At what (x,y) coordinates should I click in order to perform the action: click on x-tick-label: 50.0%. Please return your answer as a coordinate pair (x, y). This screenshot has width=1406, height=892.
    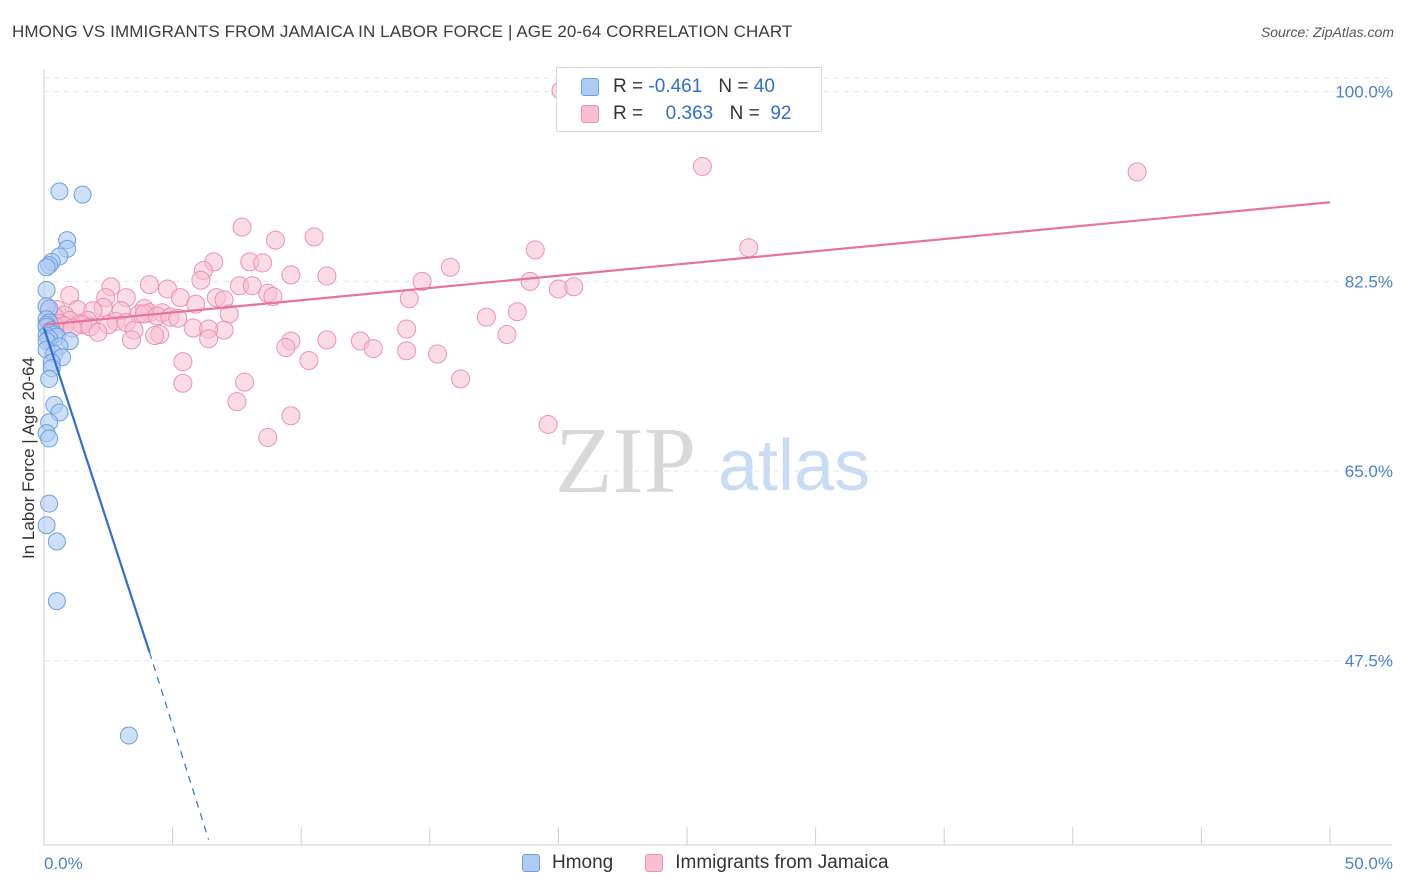
    Looking at the image, I should click on (1369, 863).